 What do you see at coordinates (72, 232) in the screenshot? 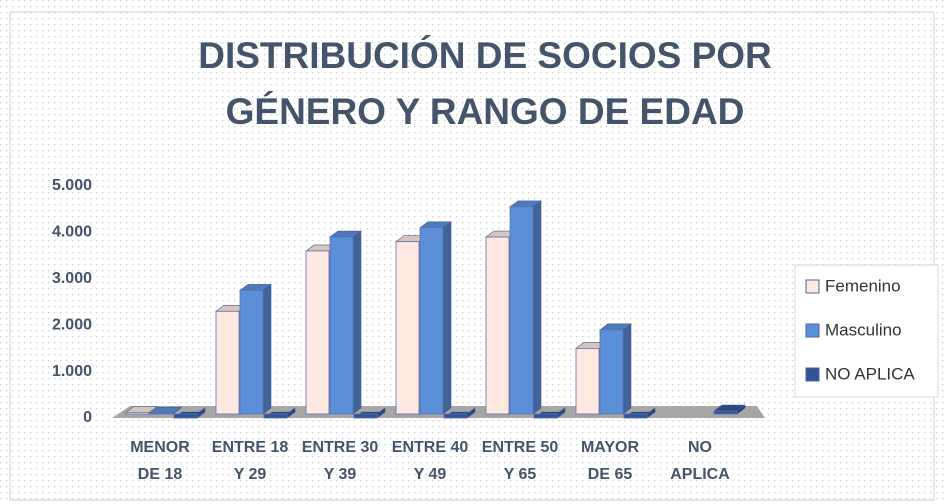
I see `y-tick-label: 4.000` at bounding box center [72, 232].